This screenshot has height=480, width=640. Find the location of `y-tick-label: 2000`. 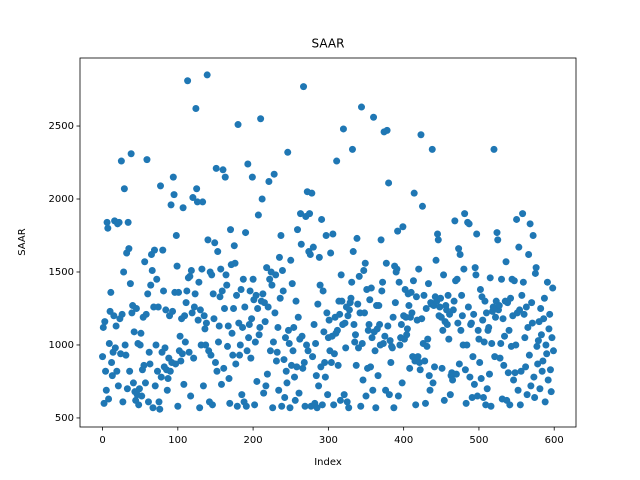

y-tick-label: 2000 is located at coordinates (61, 199).